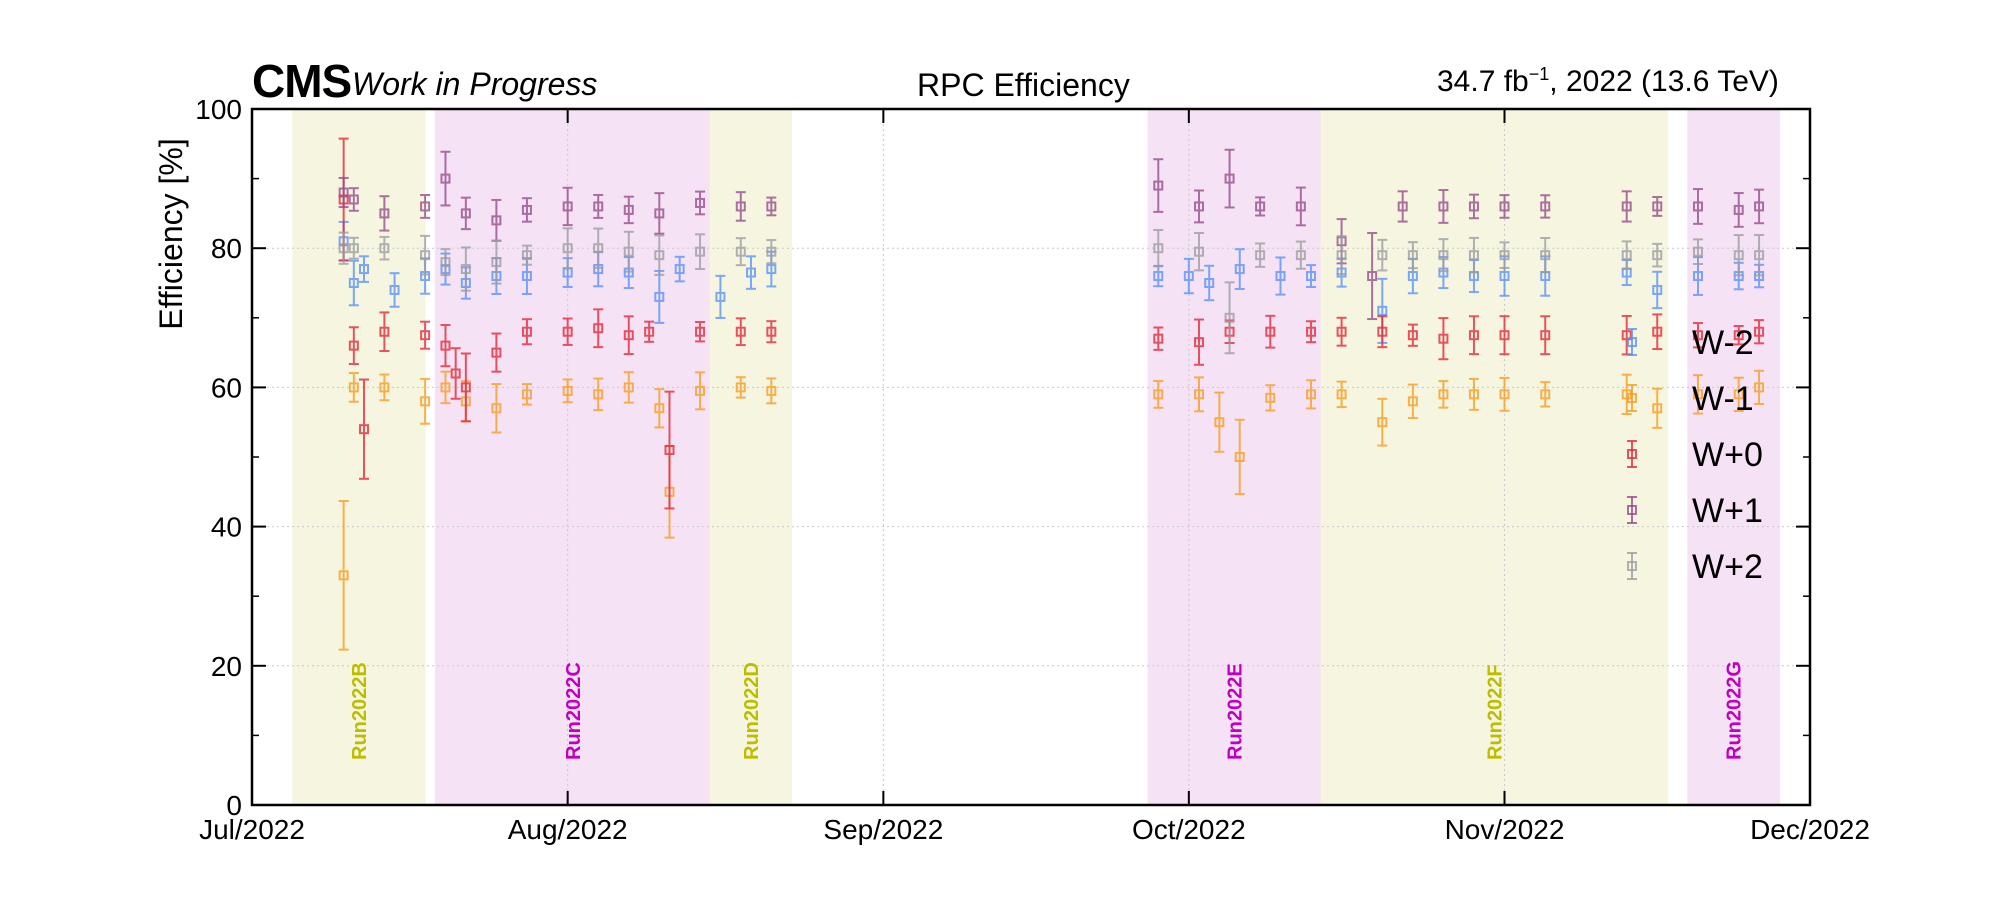 Image resolution: width=2000 pixels, height=900 pixels. I want to click on y-tick-label: 100, so click(218, 109).